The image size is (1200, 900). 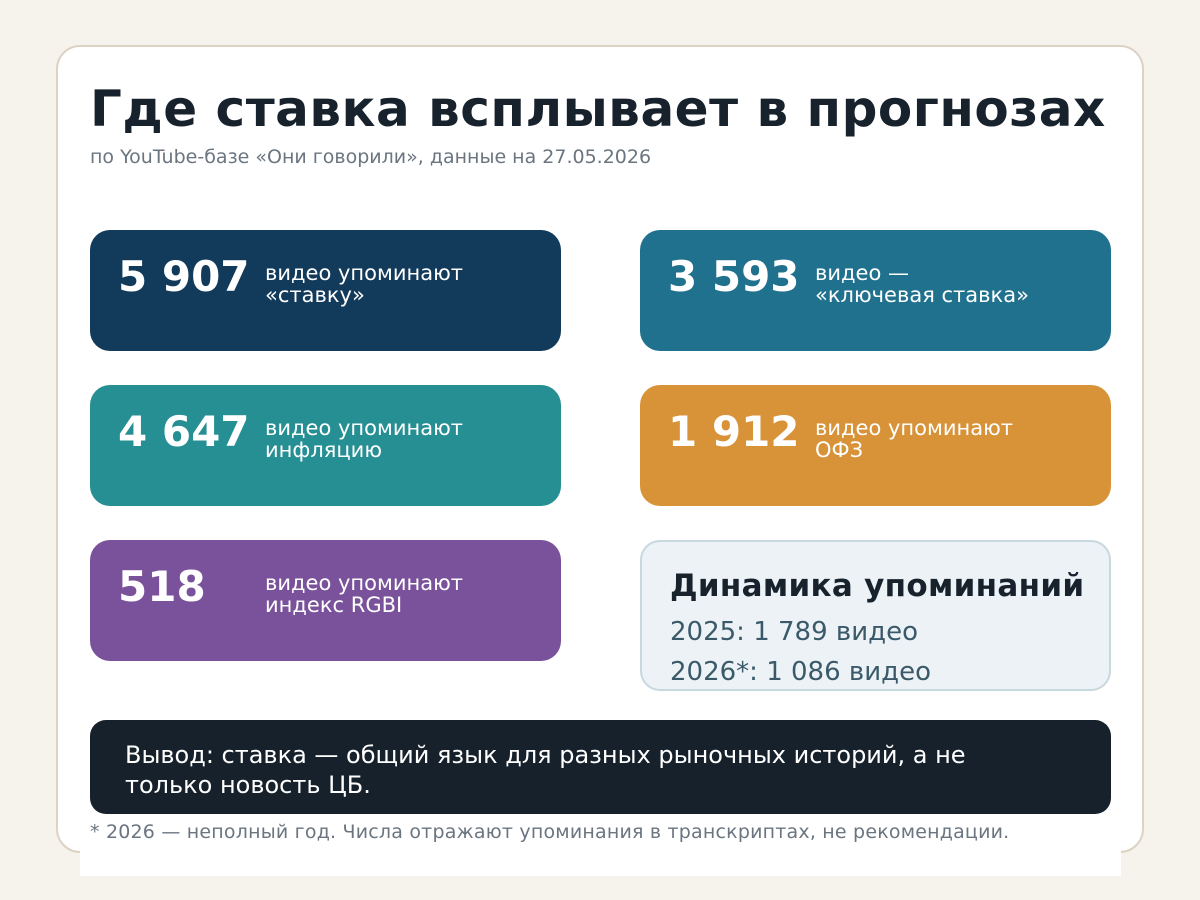 I want to click on stat-label-line2: ОФЗ, so click(x=839, y=450).